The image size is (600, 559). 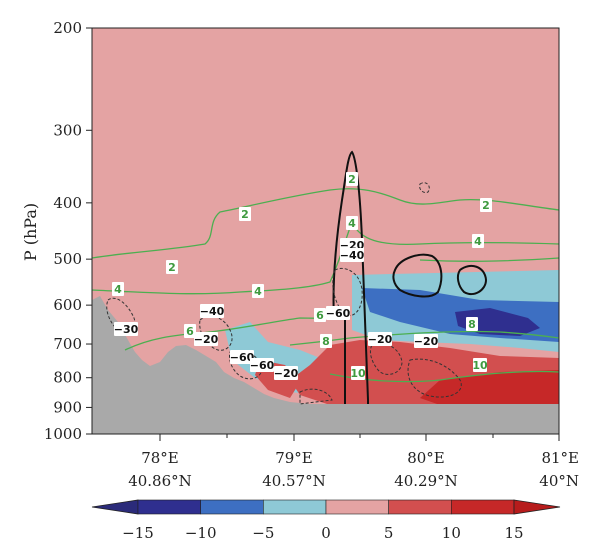 I want to click on y-tick-label: 500, so click(x=67, y=259).